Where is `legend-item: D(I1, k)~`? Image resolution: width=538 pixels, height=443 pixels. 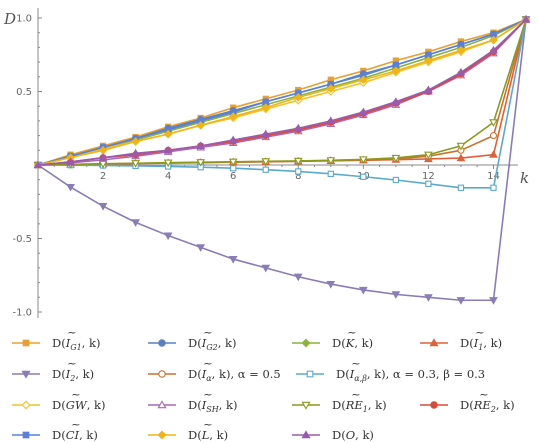
legend-item: D(I1, k)~ is located at coordinates (461, 338).